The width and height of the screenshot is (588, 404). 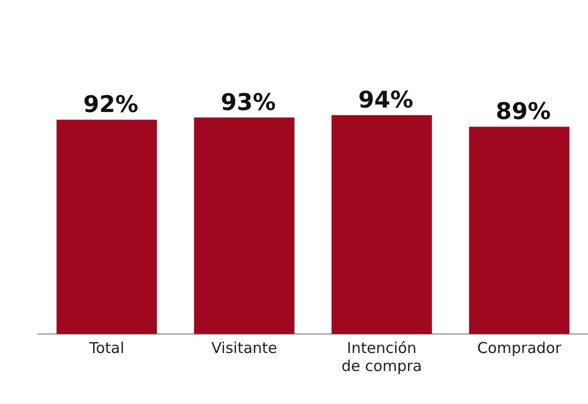 What do you see at coordinates (519, 347) in the screenshot?
I see `x-tick-label: Comprador` at bounding box center [519, 347].